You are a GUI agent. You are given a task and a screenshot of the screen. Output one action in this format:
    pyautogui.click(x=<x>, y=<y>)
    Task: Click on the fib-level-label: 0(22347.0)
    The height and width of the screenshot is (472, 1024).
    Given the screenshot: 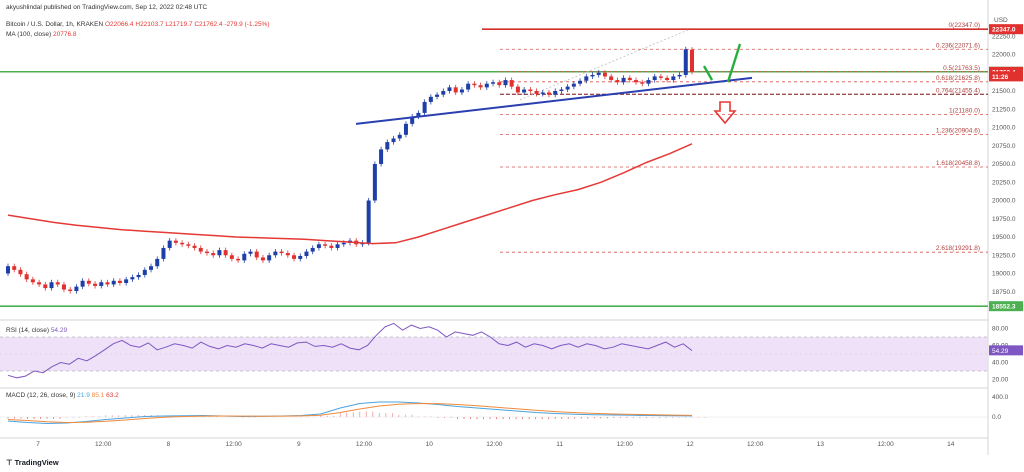 What is the action you would take?
    pyautogui.click(x=964, y=25)
    